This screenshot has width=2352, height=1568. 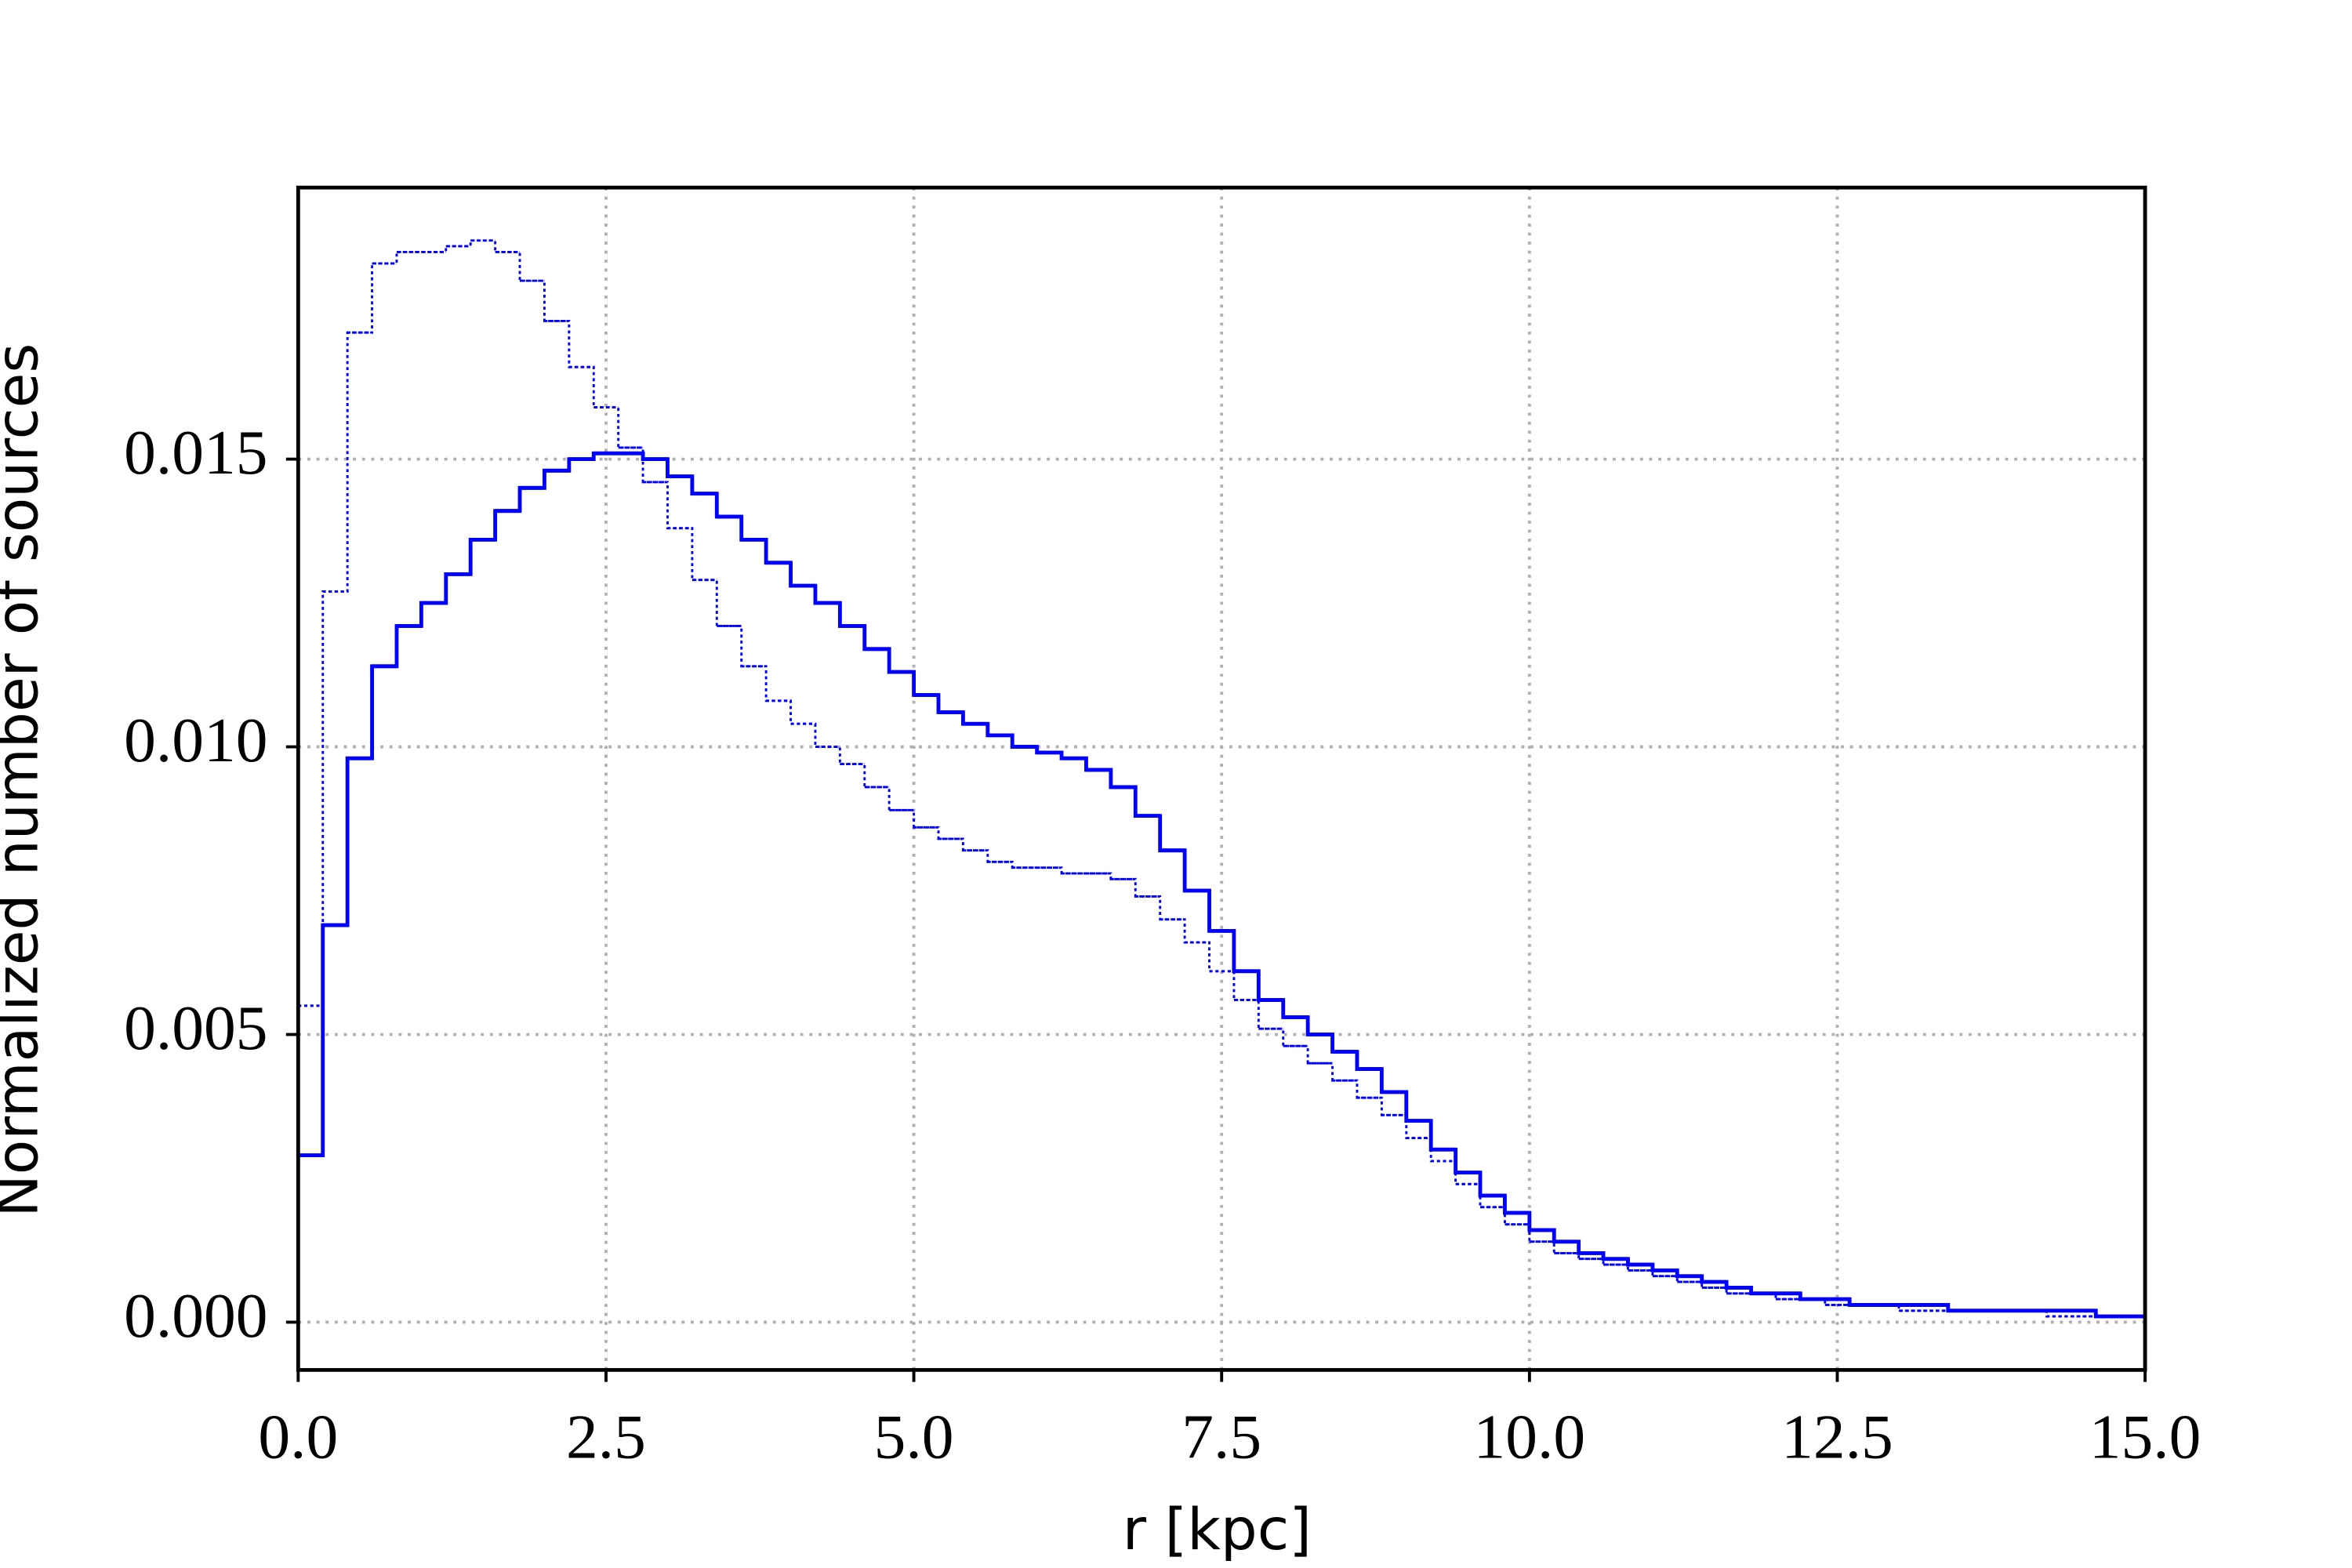 What do you see at coordinates (1530, 1437) in the screenshot?
I see `x-tick-label: 10.0` at bounding box center [1530, 1437].